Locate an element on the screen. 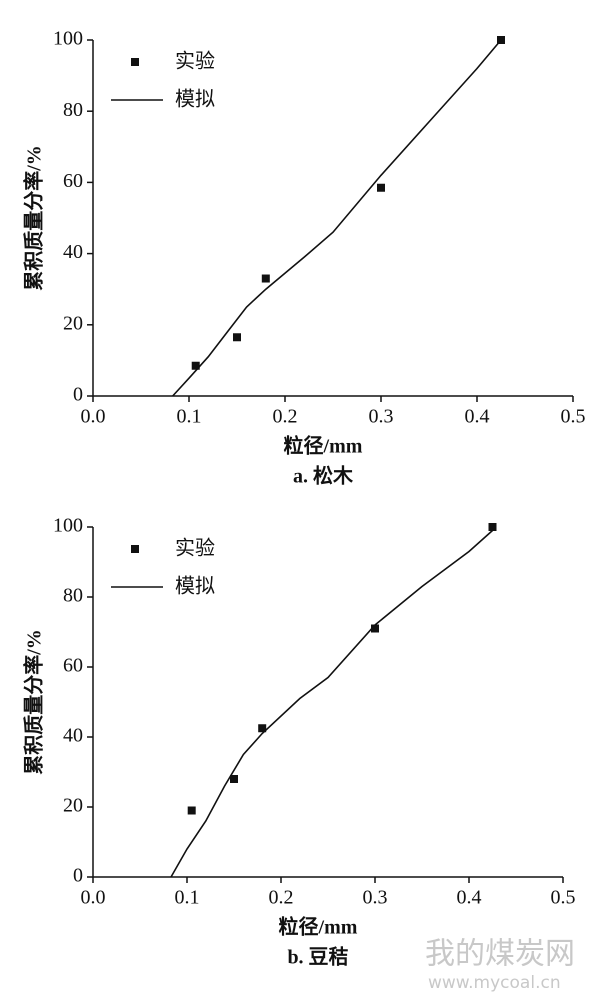  caption: b. 豆秸 is located at coordinates (317, 957).